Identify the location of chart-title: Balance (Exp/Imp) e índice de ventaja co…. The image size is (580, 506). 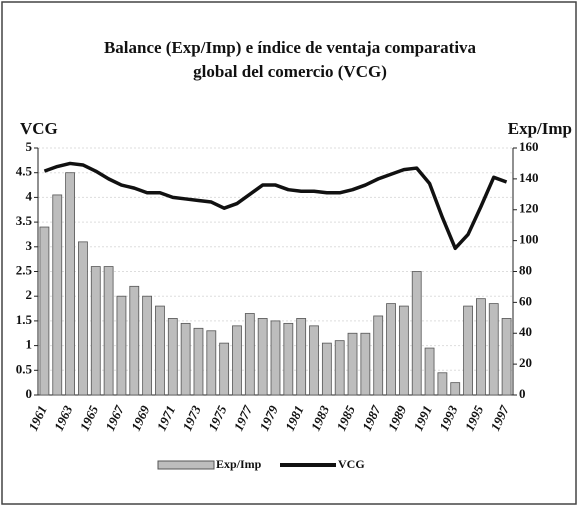
(290, 59).